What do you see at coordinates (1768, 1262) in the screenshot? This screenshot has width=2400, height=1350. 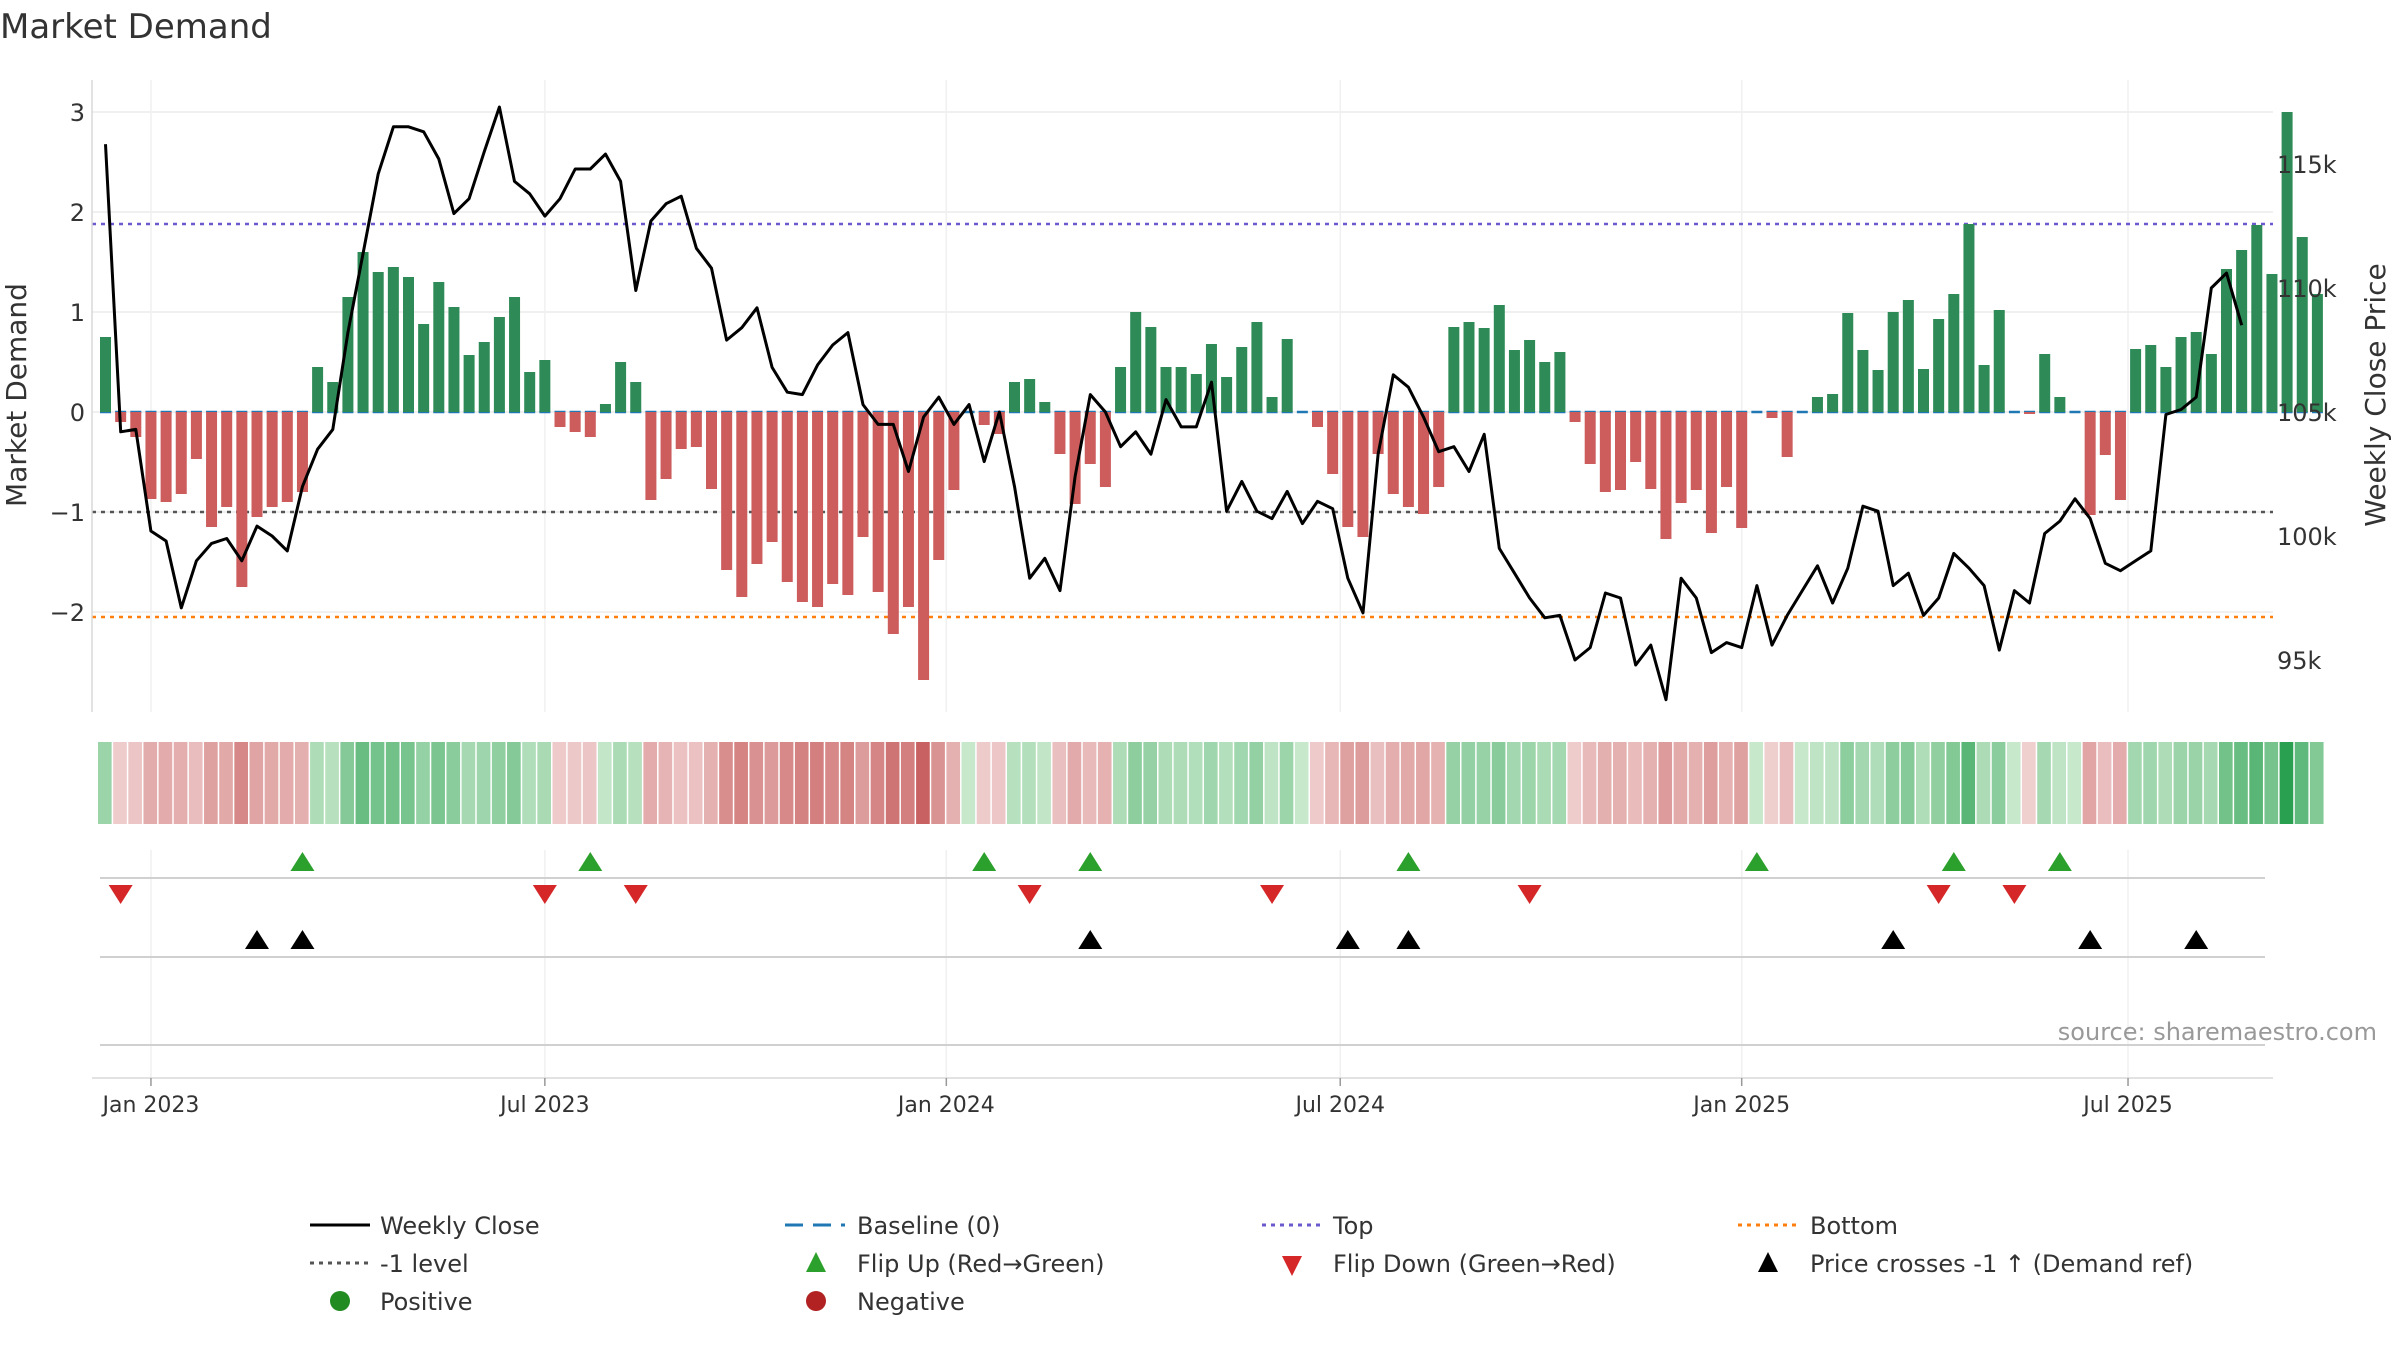 I see `legend-price-cross-icon` at bounding box center [1768, 1262].